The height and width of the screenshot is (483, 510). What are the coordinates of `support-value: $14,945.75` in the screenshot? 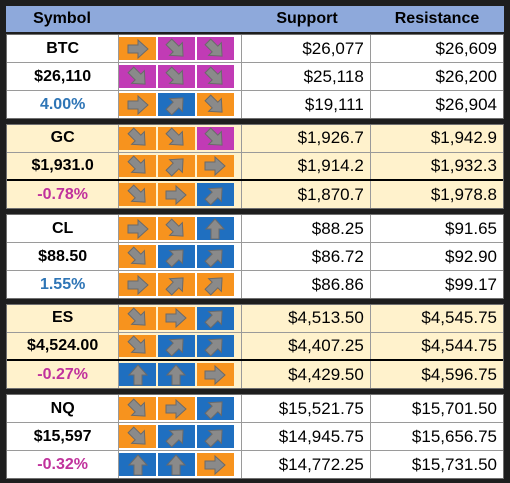 It's located at (305, 436).